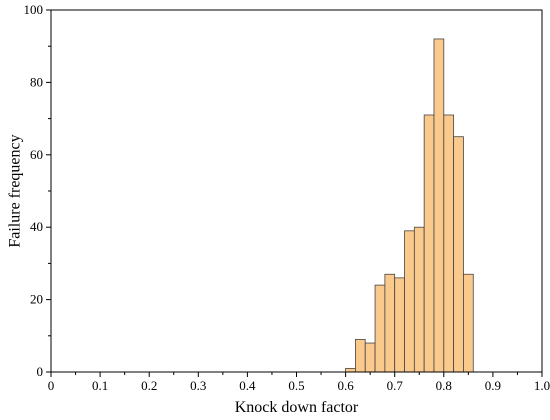  Describe the element at coordinates (296, 385) in the screenshot. I see `x-tick-label: 0.5` at that location.